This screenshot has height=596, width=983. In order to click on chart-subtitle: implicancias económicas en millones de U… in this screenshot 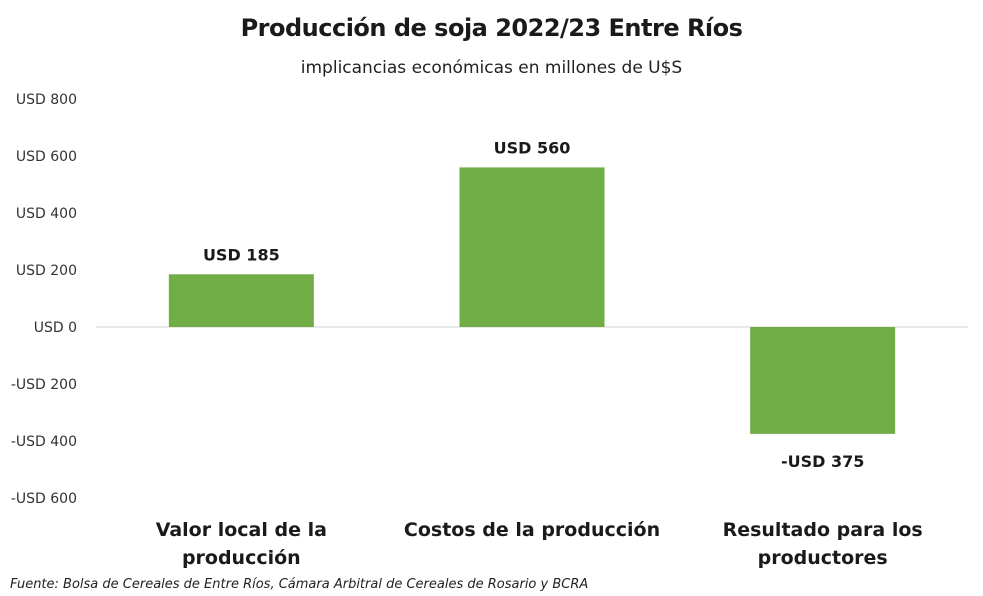, I will do `click(491, 68)`.